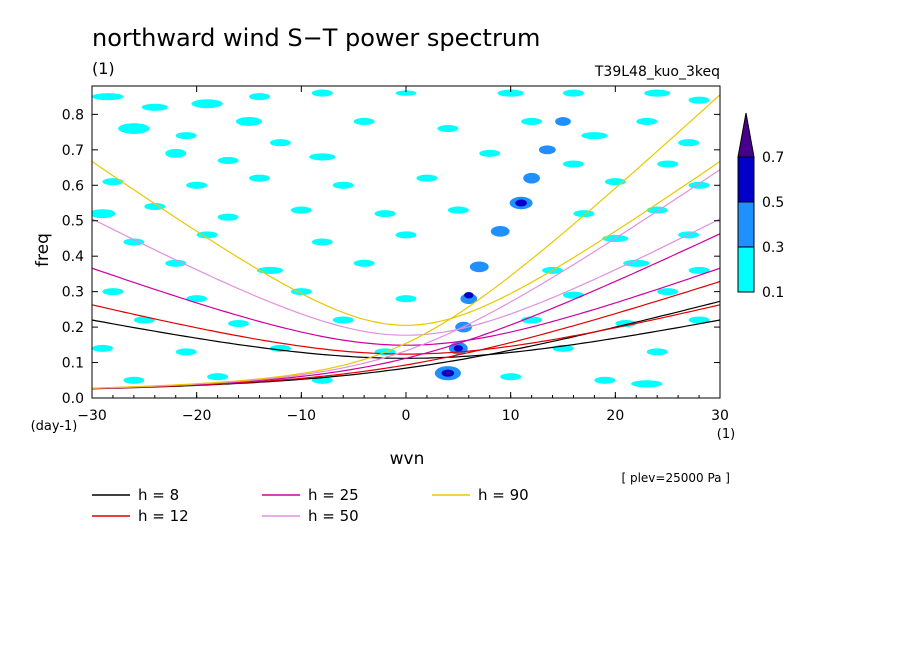 The width and height of the screenshot is (904, 654). I want to click on x-axis-label: wvn, so click(407, 459).